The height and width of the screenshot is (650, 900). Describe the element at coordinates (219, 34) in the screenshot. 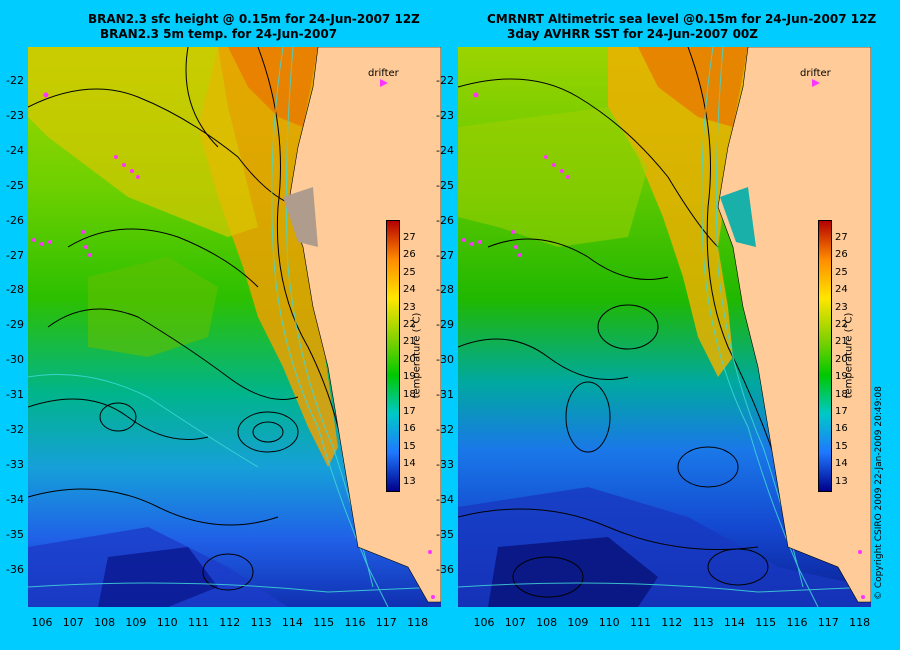

I see `left-title-line2: BRAN2.3 5m temp. for 24-Jun-2007` at that location.